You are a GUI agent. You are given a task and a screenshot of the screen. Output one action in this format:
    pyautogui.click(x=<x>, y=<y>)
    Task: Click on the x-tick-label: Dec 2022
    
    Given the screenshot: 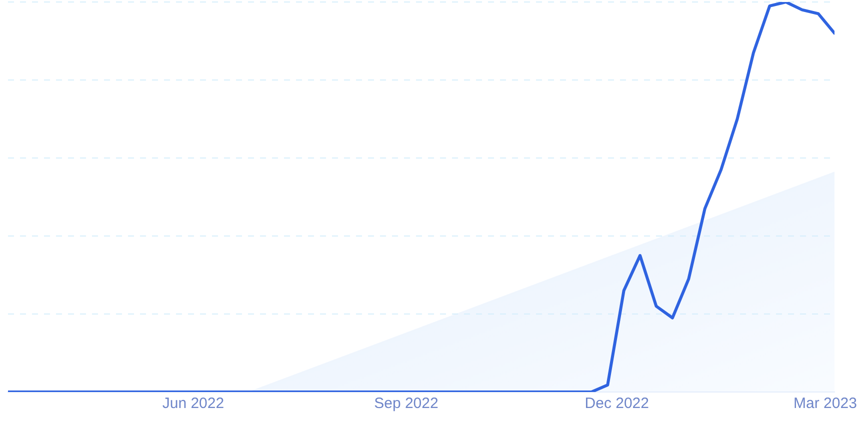 What is the action you would take?
    pyautogui.click(x=616, y=403)
    